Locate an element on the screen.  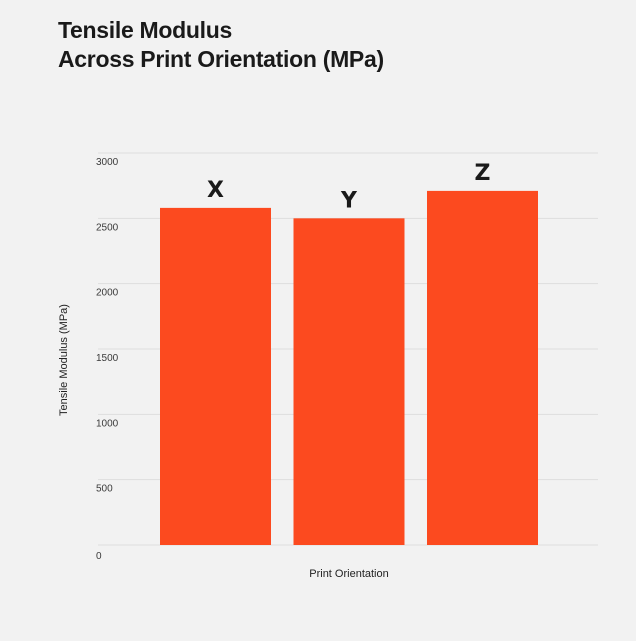
bar-label-x: X is located at coordinates (215, 190).